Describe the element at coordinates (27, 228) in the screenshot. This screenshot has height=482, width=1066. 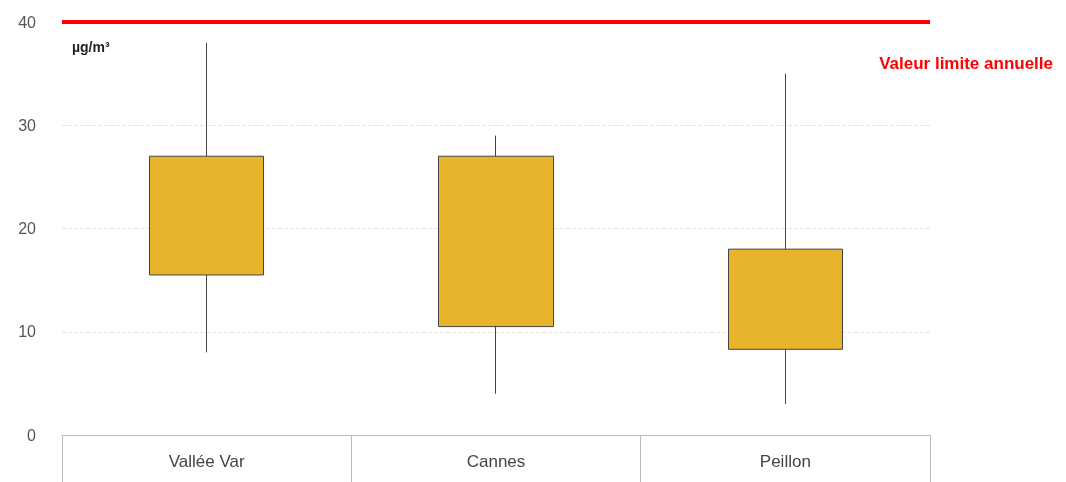
I see `y-tick-label: 20` at that location.